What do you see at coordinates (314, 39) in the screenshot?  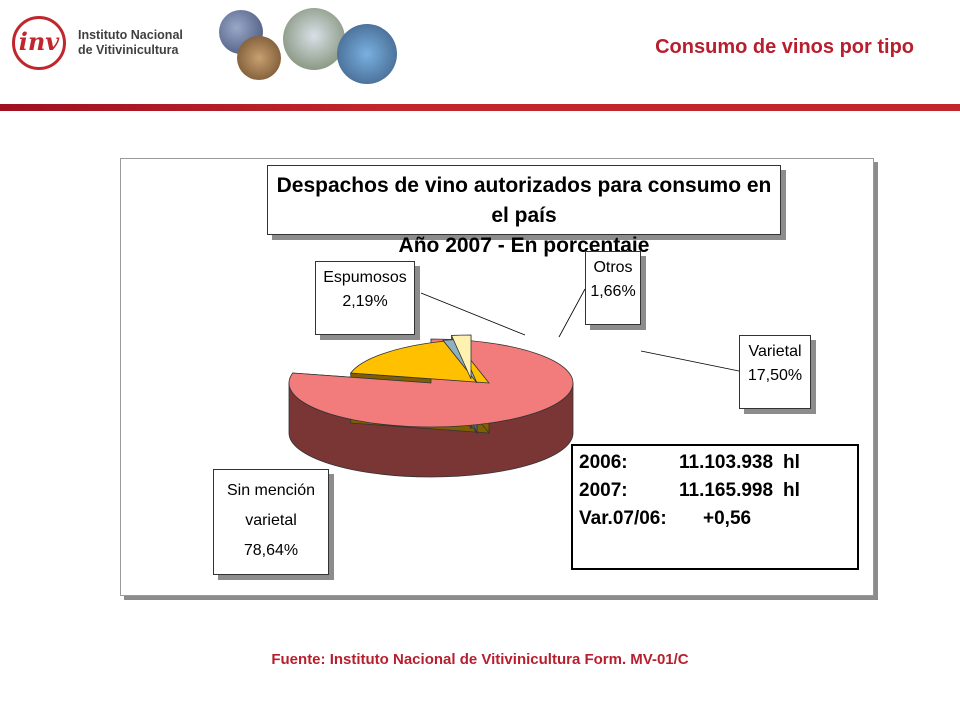 I see `landscape-photo-icon` at bounding box center [314, 39].